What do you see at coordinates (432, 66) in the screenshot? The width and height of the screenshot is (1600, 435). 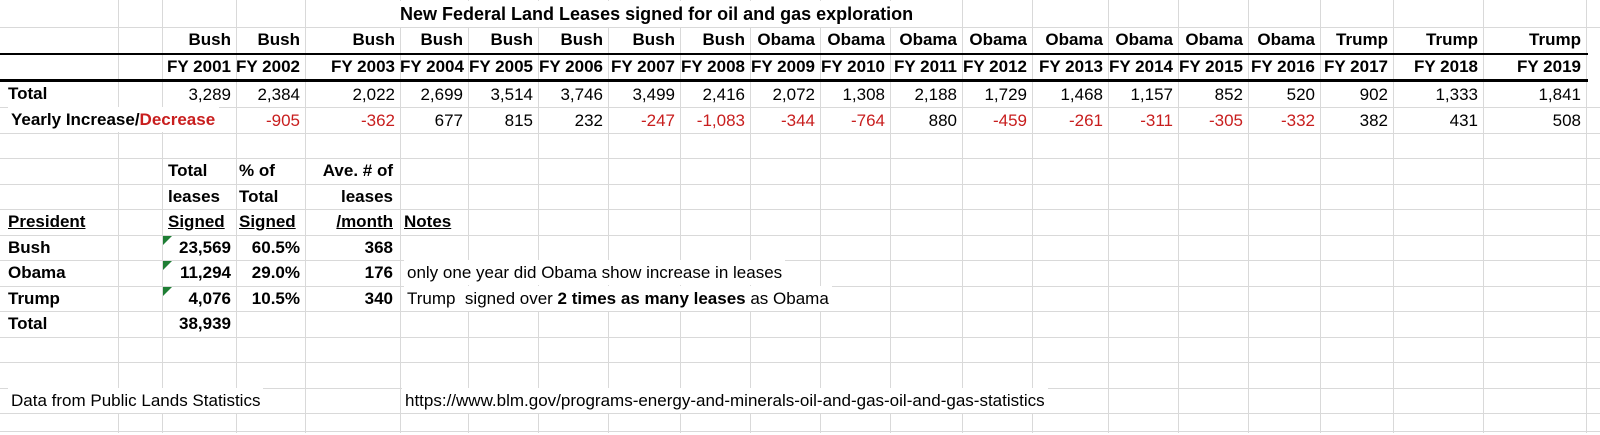 I see `fiscal-year-header-cell: FY 2004` at bounding box center [432, 66].